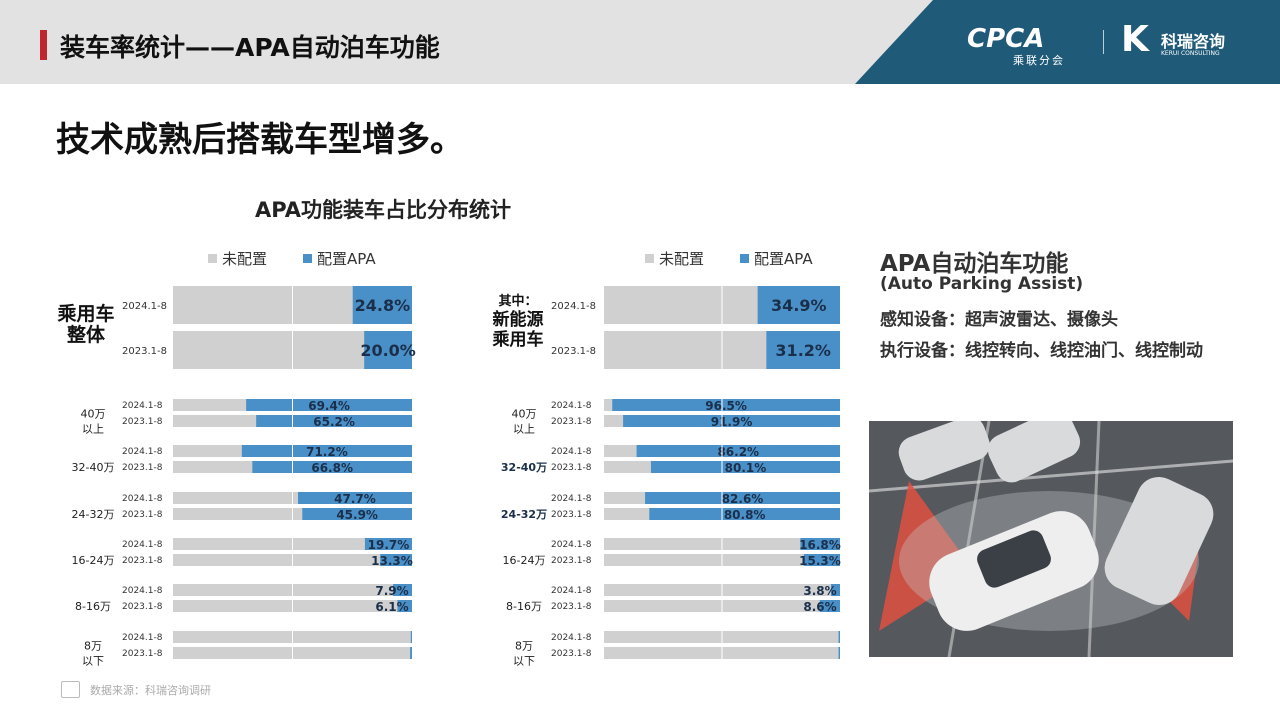  Describe the element at coordinates (999, 320) in the screenshot. I see `info-sensing: 感知设备：超声波雷达、摄像头` at that location.